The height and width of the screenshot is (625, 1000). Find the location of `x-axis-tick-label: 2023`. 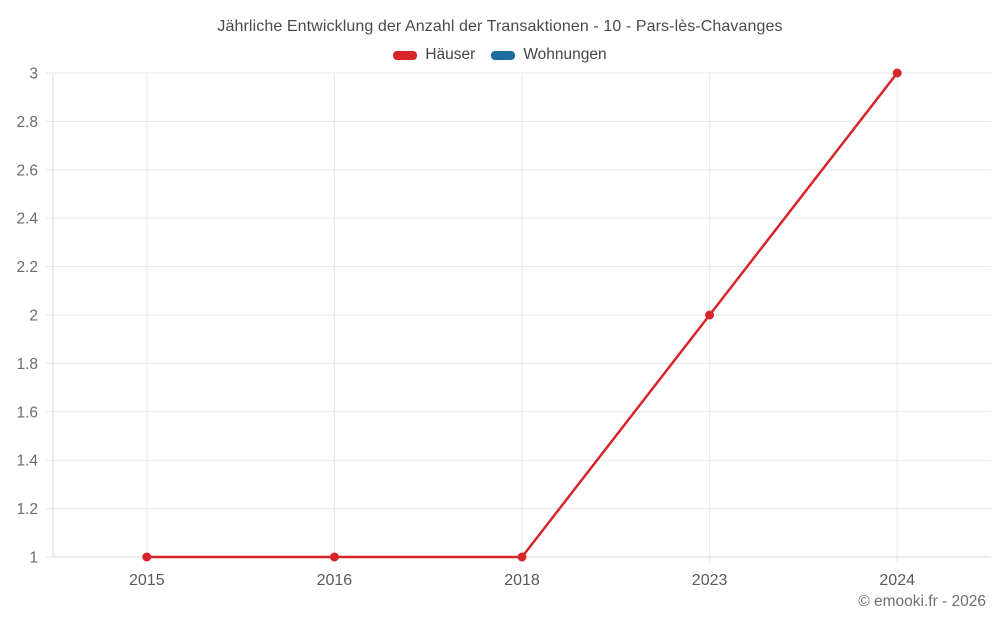

x-axis-tick-label: 2023 is located at coordinates (710, 580).